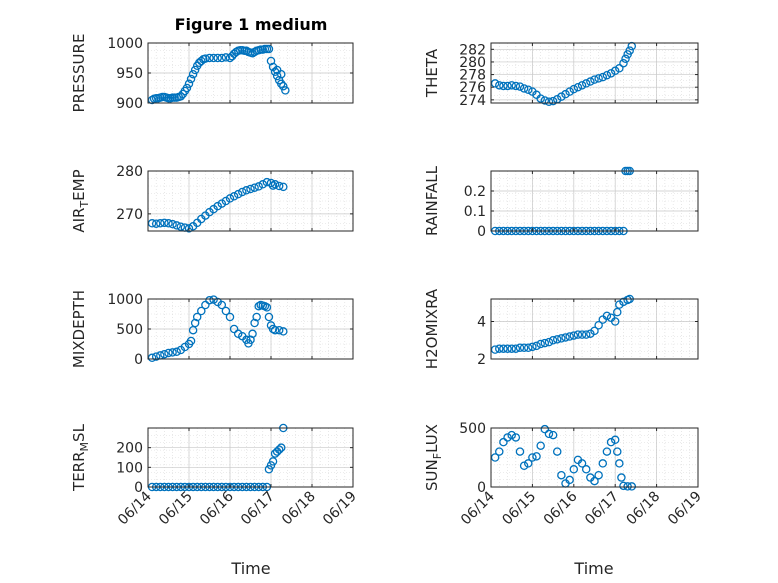  Describe the element at coordinates (433, 457) in the screenshot. I see `y-axis-label: SUNFLUX` at that location.